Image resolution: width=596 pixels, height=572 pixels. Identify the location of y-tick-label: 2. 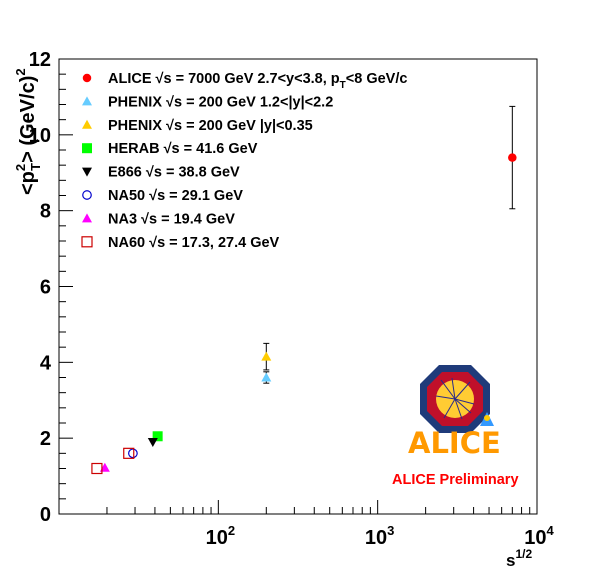
(45, 439).